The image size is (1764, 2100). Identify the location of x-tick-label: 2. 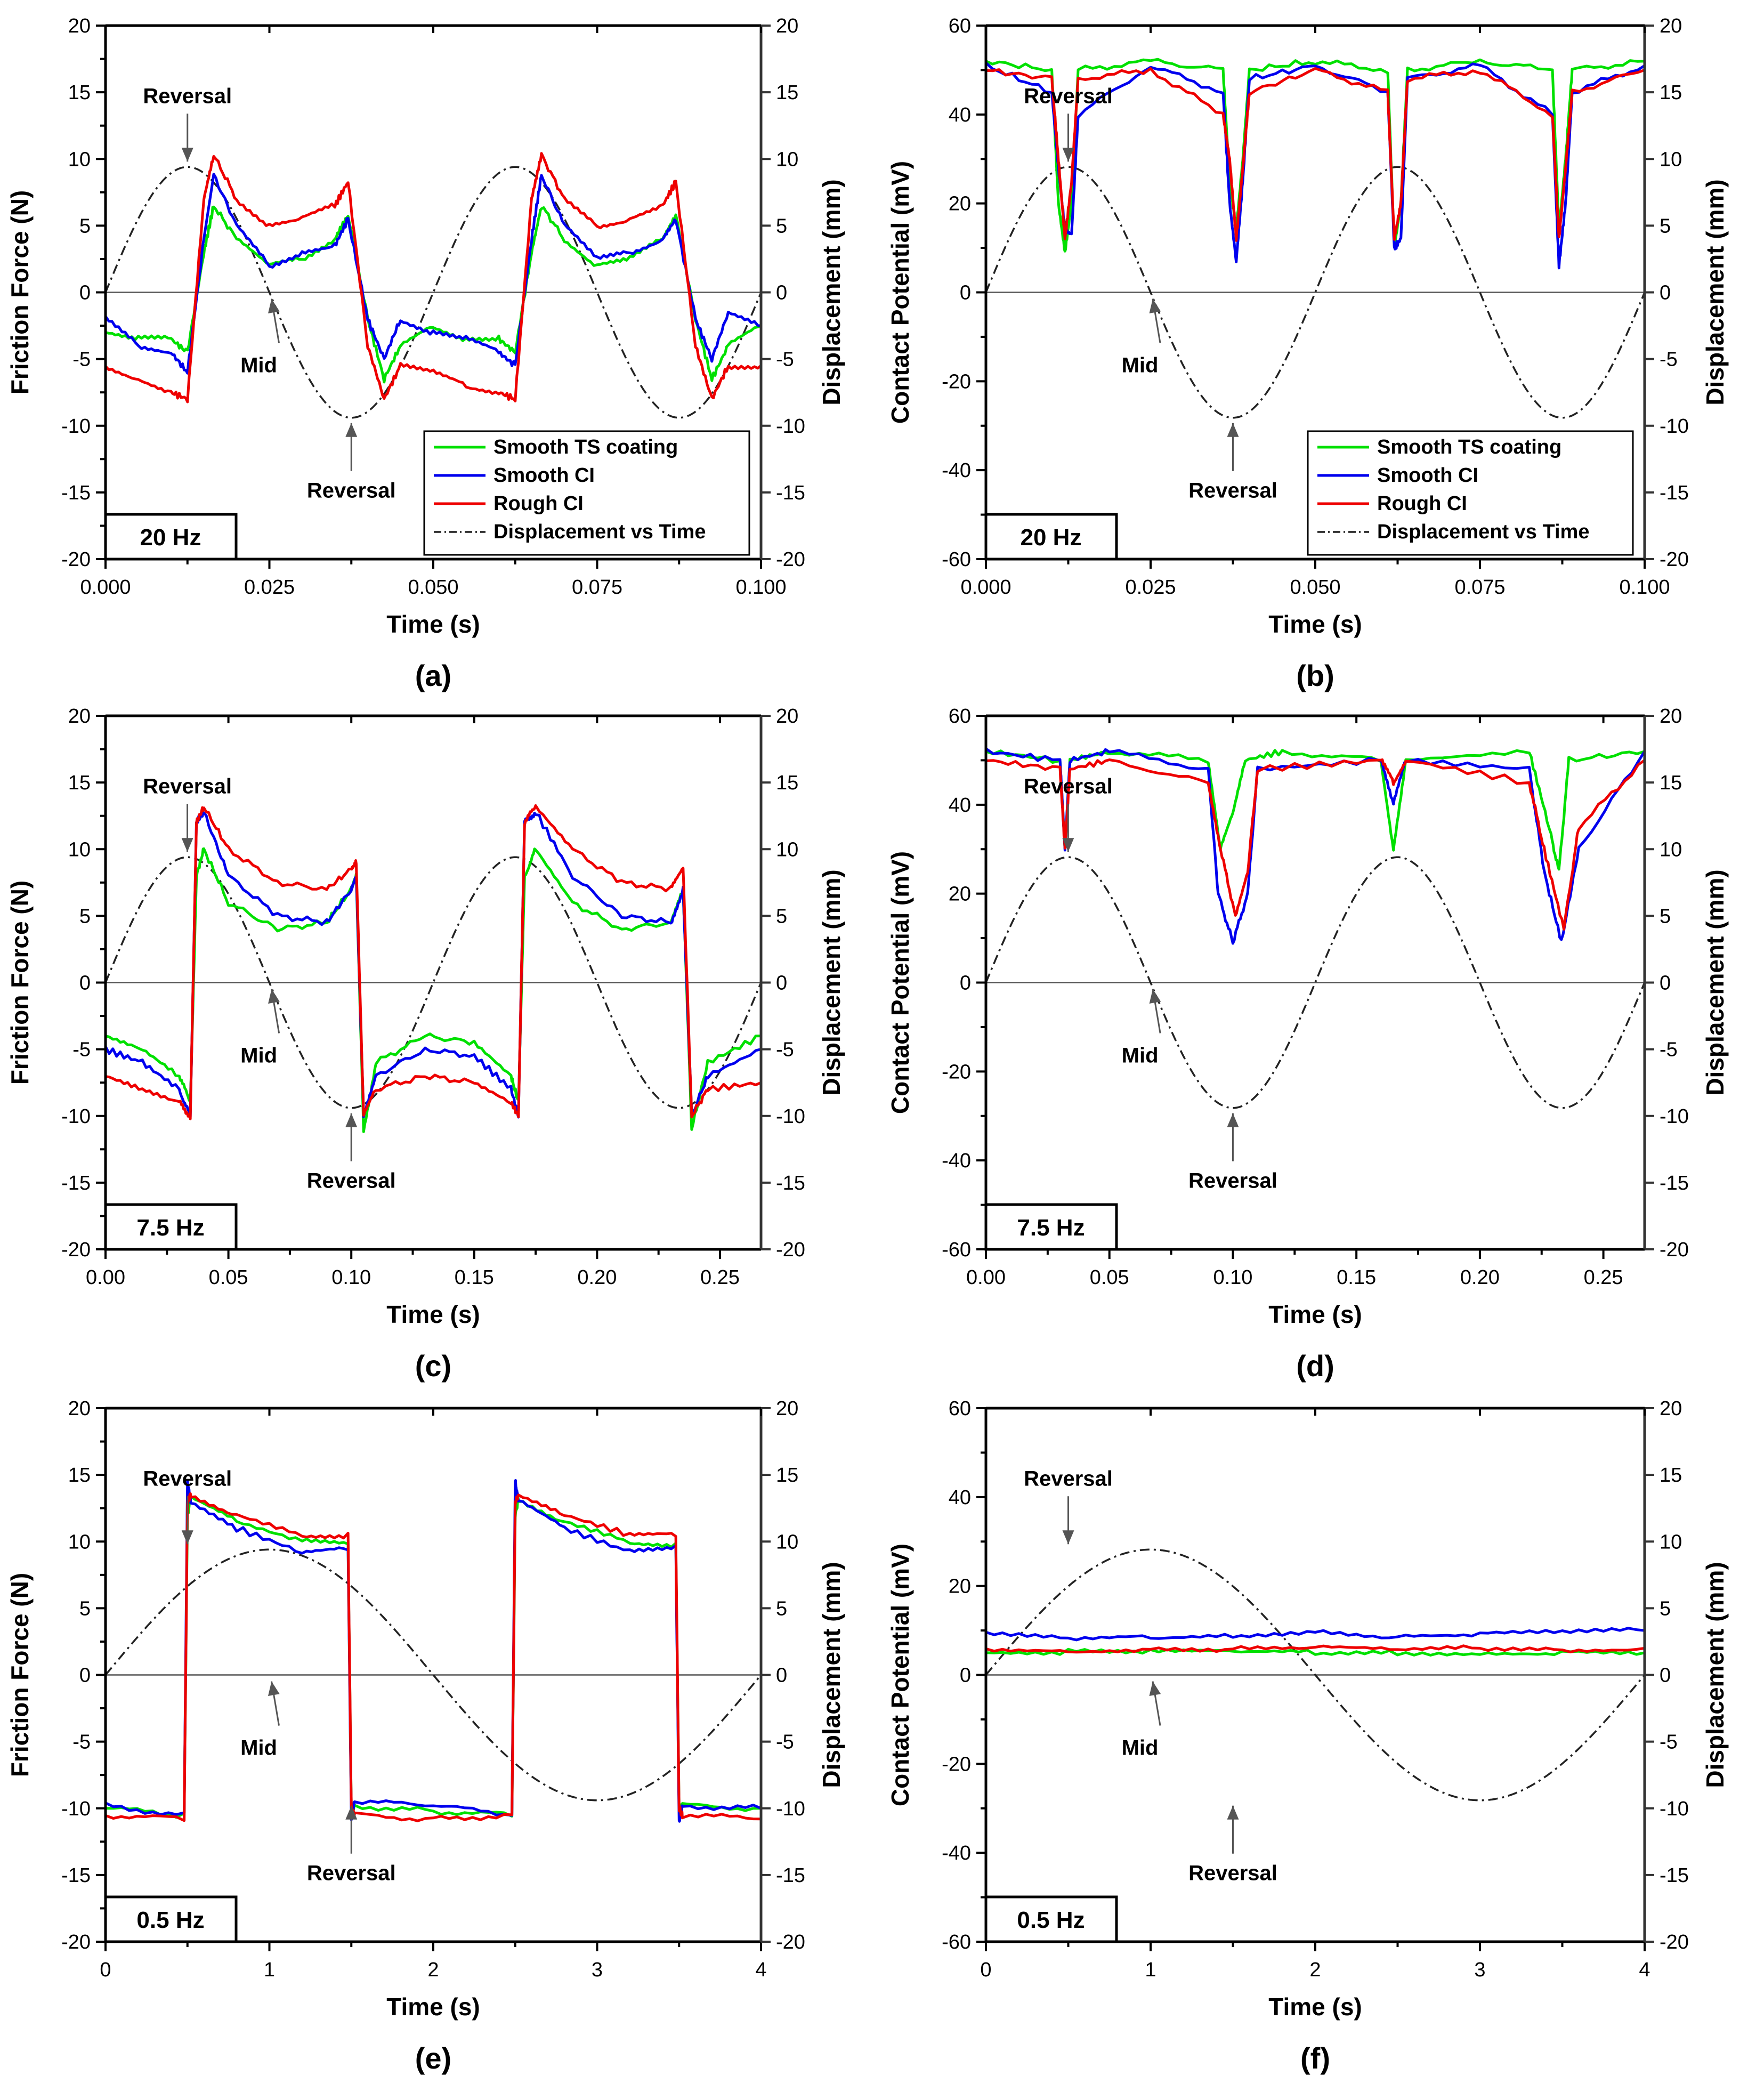
(433, 1970).